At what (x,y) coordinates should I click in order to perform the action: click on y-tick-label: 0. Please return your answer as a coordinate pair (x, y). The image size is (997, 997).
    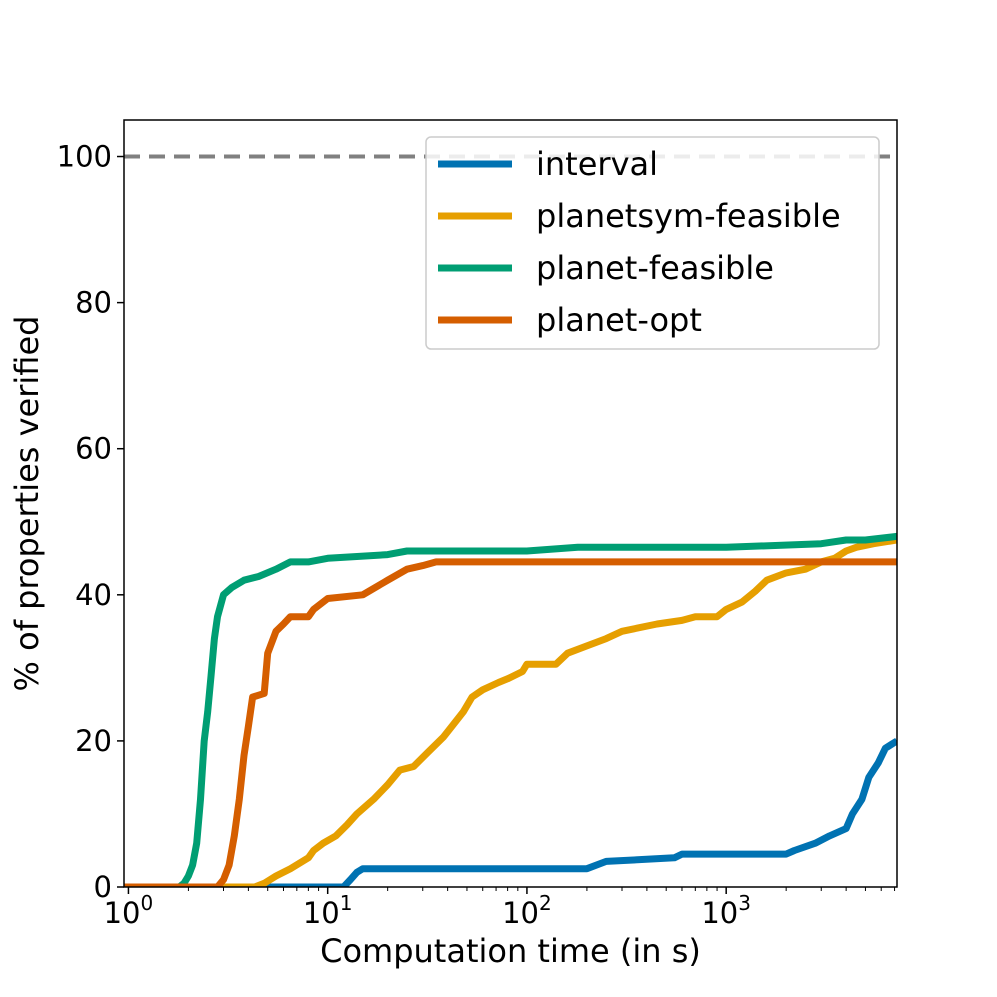
    Looking at the image, I should click on (103, 887).